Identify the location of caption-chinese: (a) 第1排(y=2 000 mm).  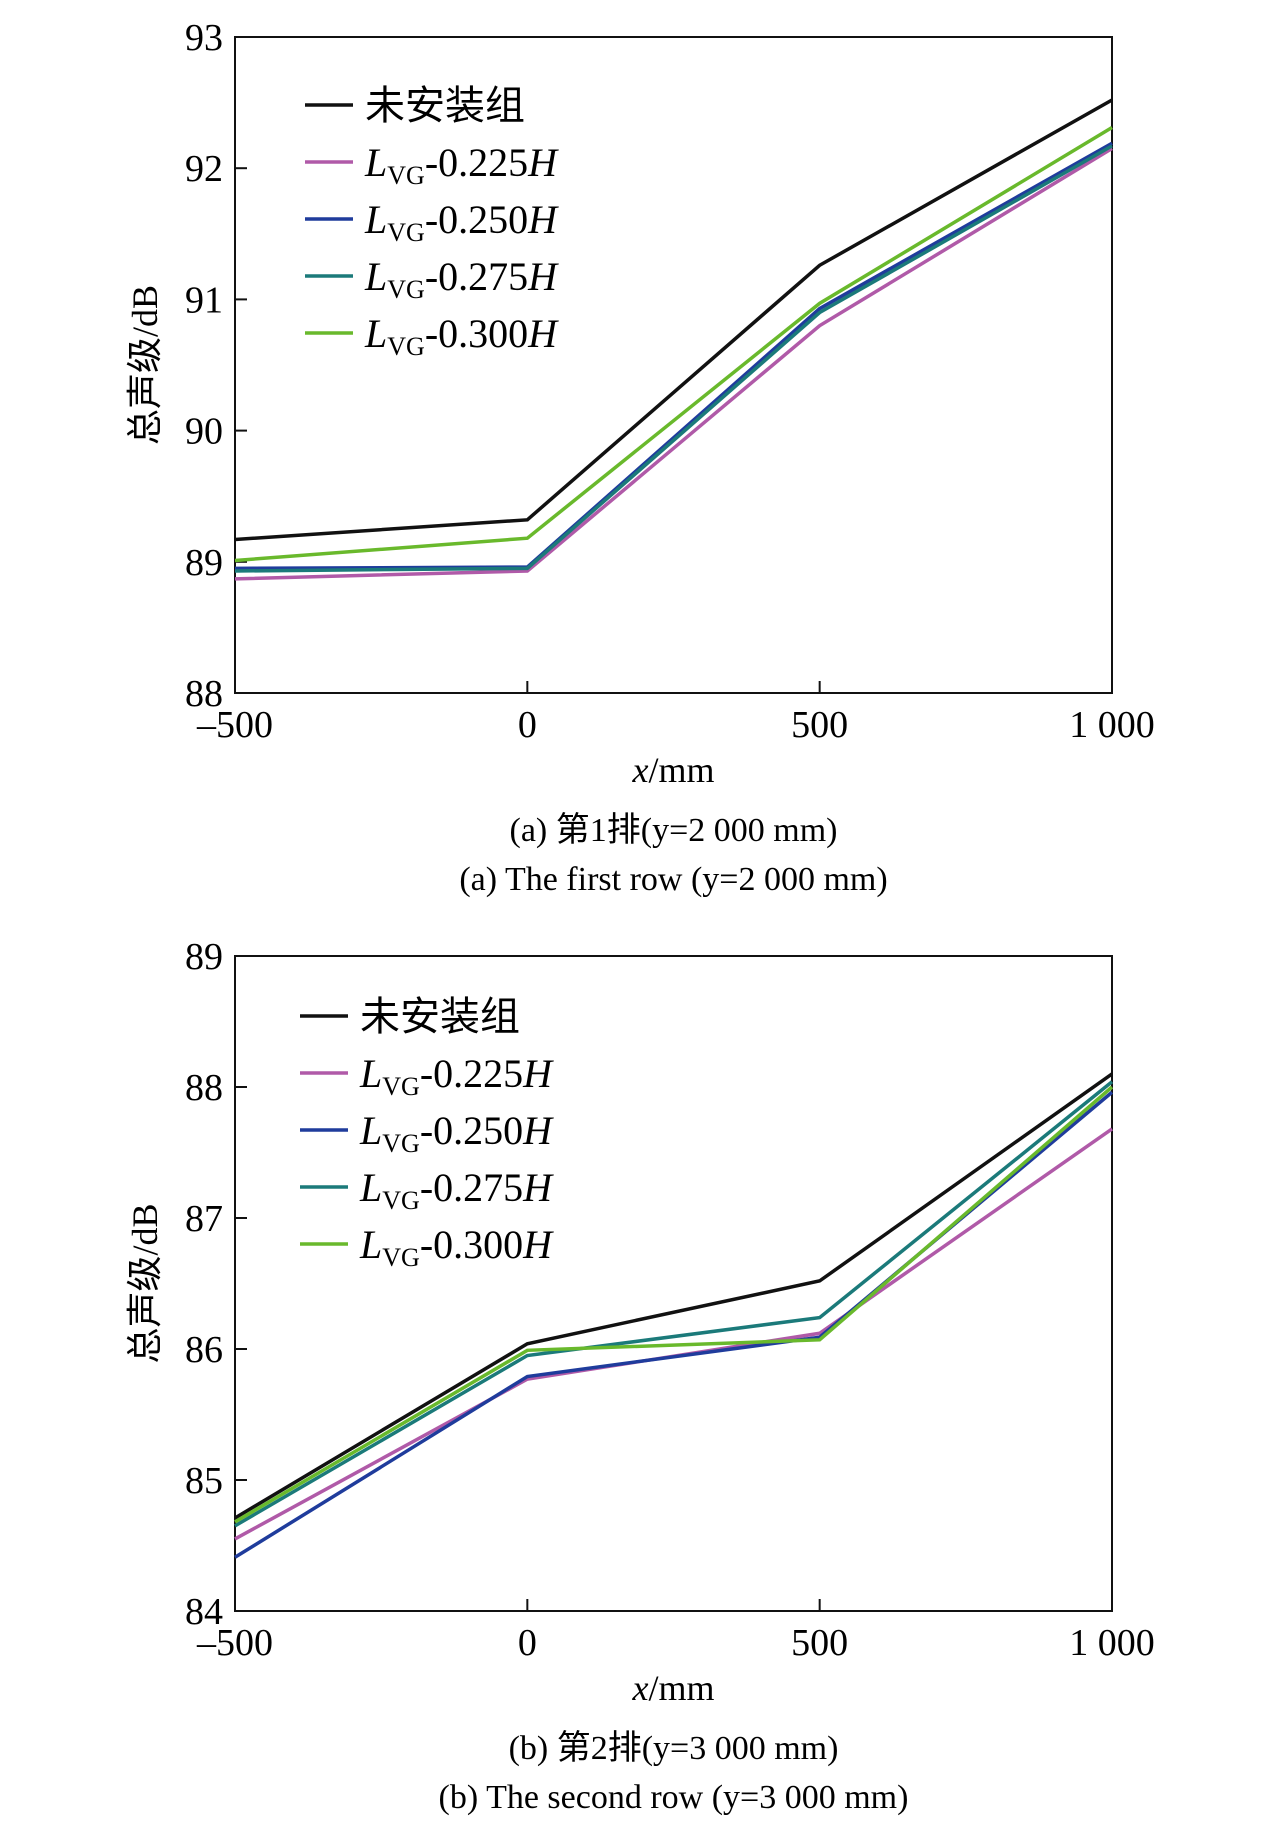
(674, 830).